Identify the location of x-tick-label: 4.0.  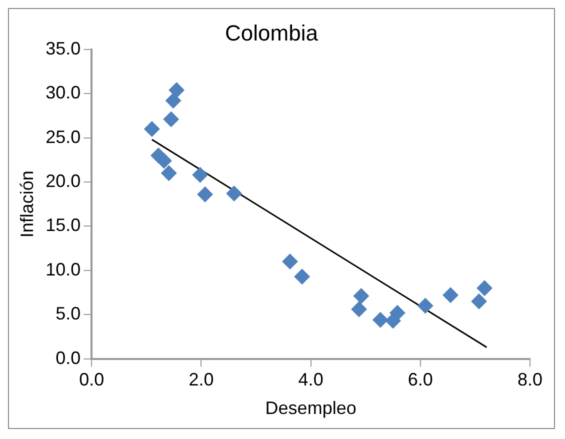
(311, 380).